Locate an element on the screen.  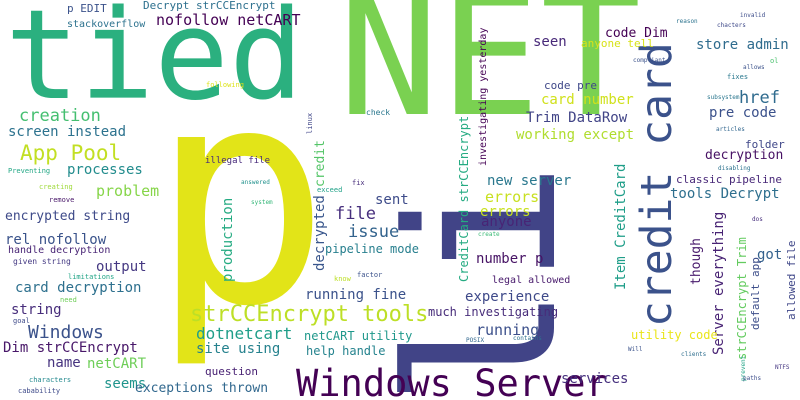
word-exceptions-thrown: exceptions thrown is located at coordinates (202, 388).